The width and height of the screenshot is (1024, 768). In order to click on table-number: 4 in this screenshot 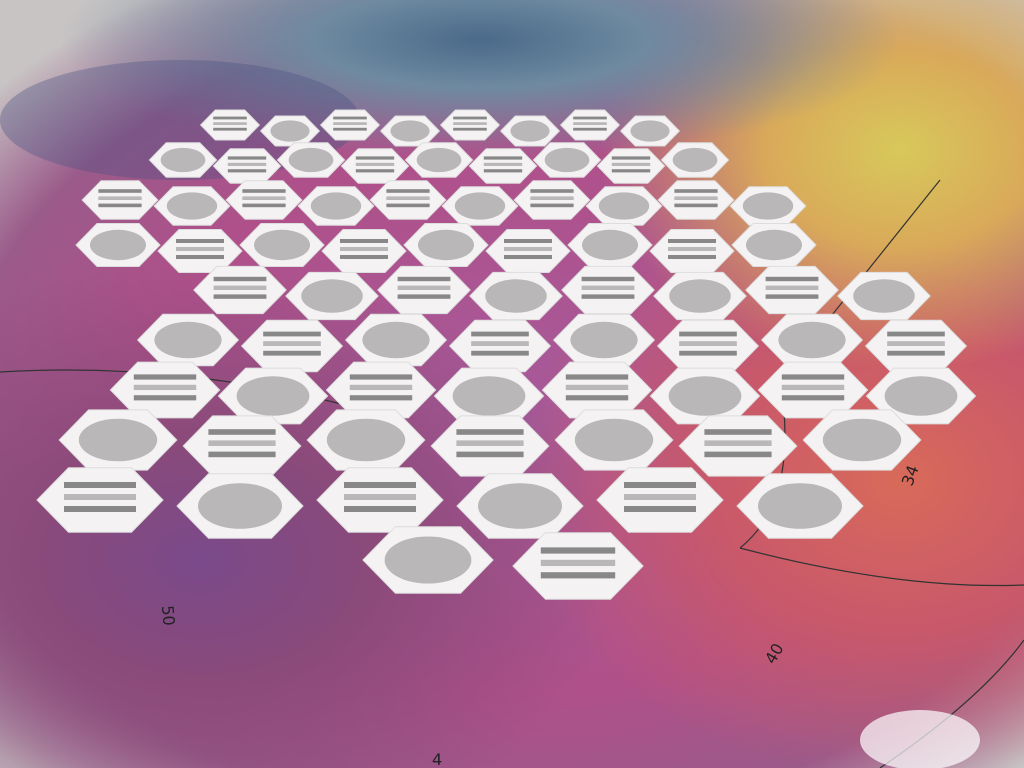, I will do `click(437, 759)`.